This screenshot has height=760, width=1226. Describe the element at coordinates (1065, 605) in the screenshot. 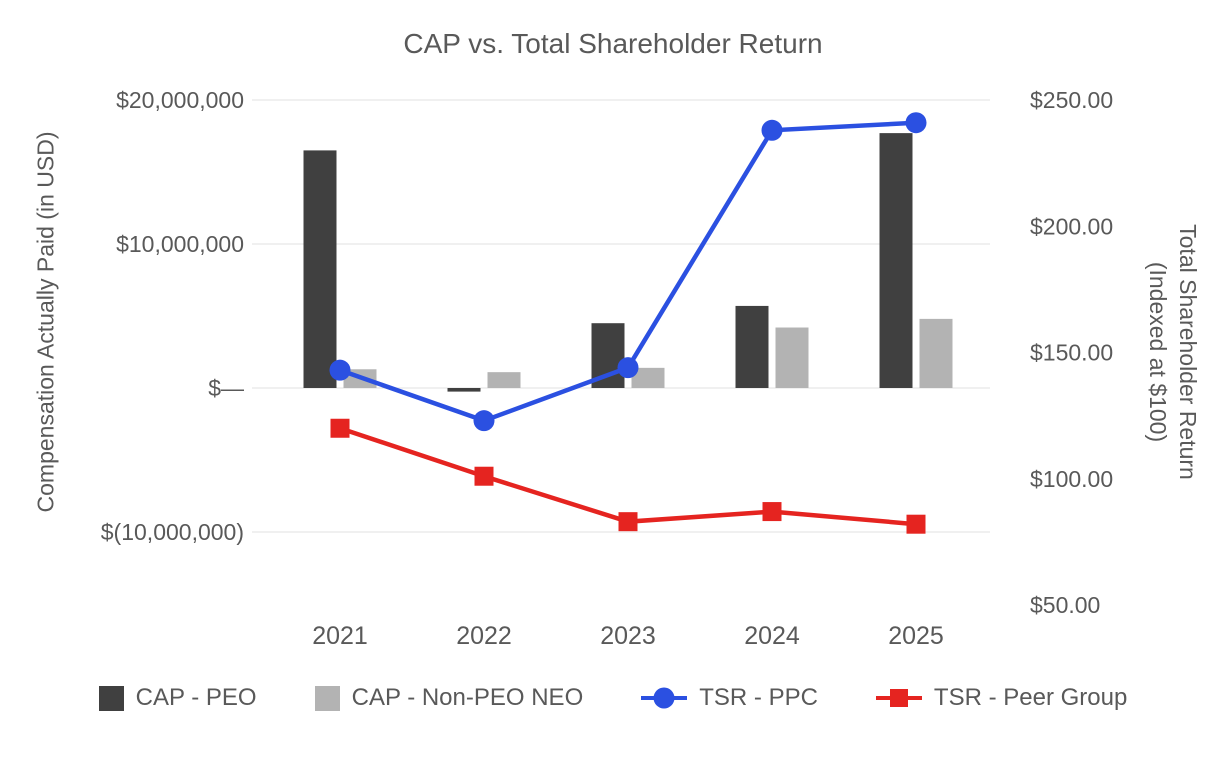

I see `right-axis-tick-label: $50.00` at that location.